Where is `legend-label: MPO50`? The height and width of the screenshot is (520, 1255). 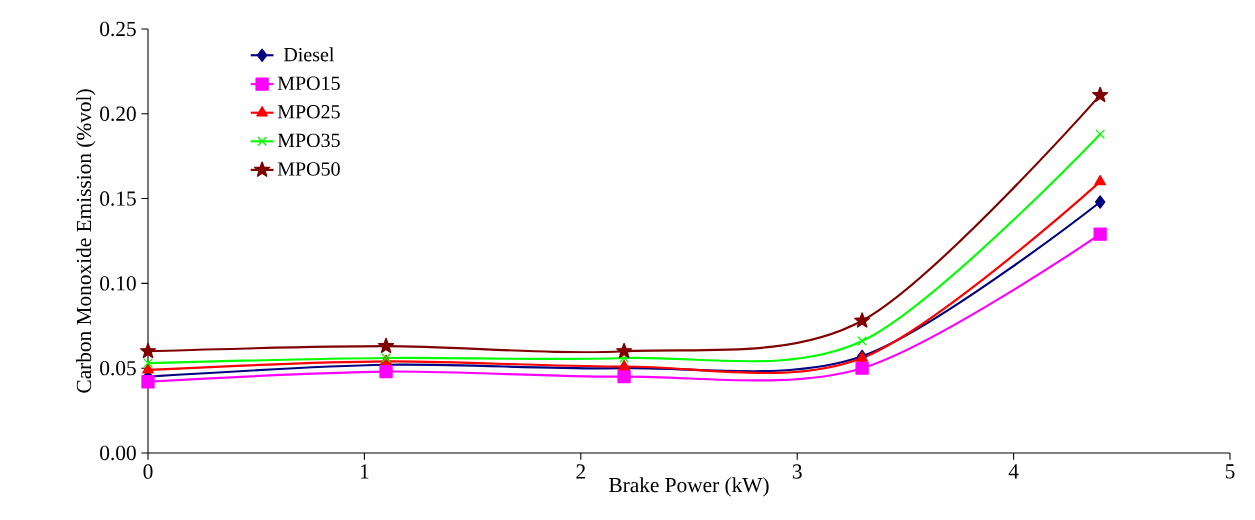
legend-label: MPO50 is located at coordinates (308, 169).